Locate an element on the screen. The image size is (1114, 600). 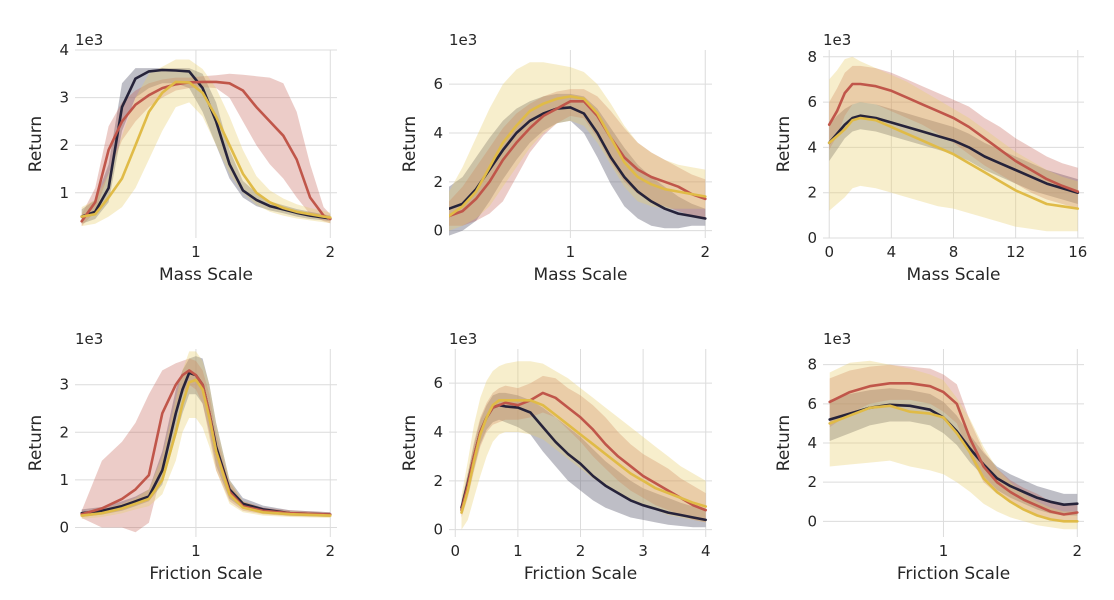
panel-4: 1 2 0 1 2 3 1e3 Friction Scale Return is located at coordinates (181, 457).